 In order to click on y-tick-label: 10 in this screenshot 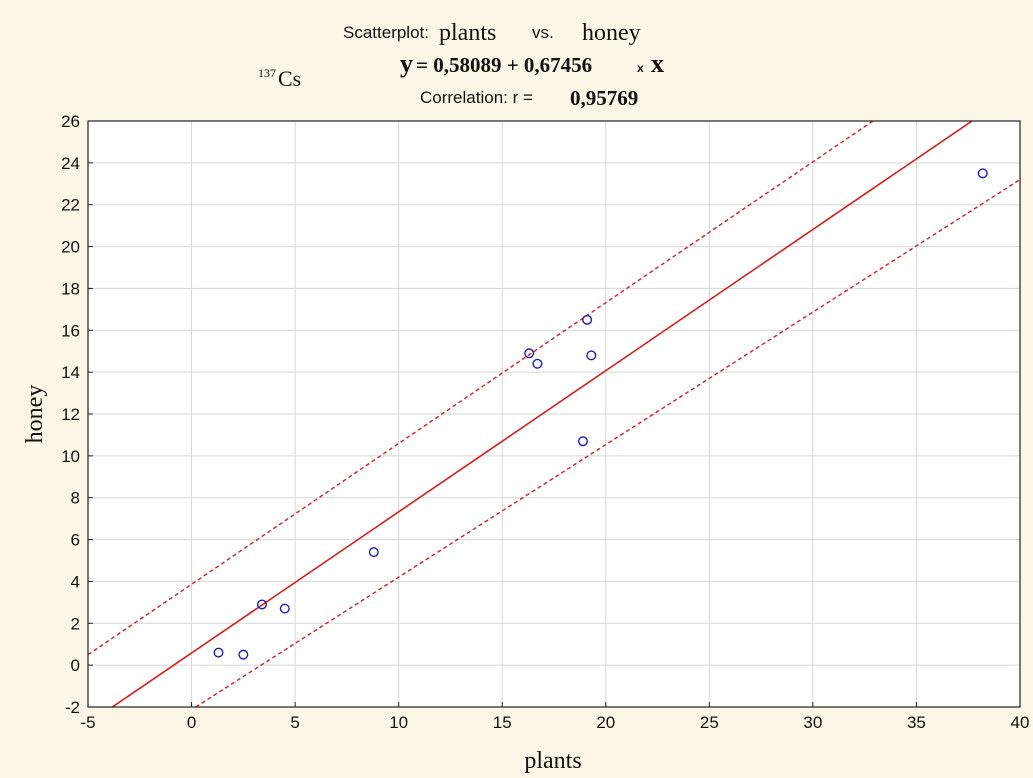, I will do `click(70, 456)`.